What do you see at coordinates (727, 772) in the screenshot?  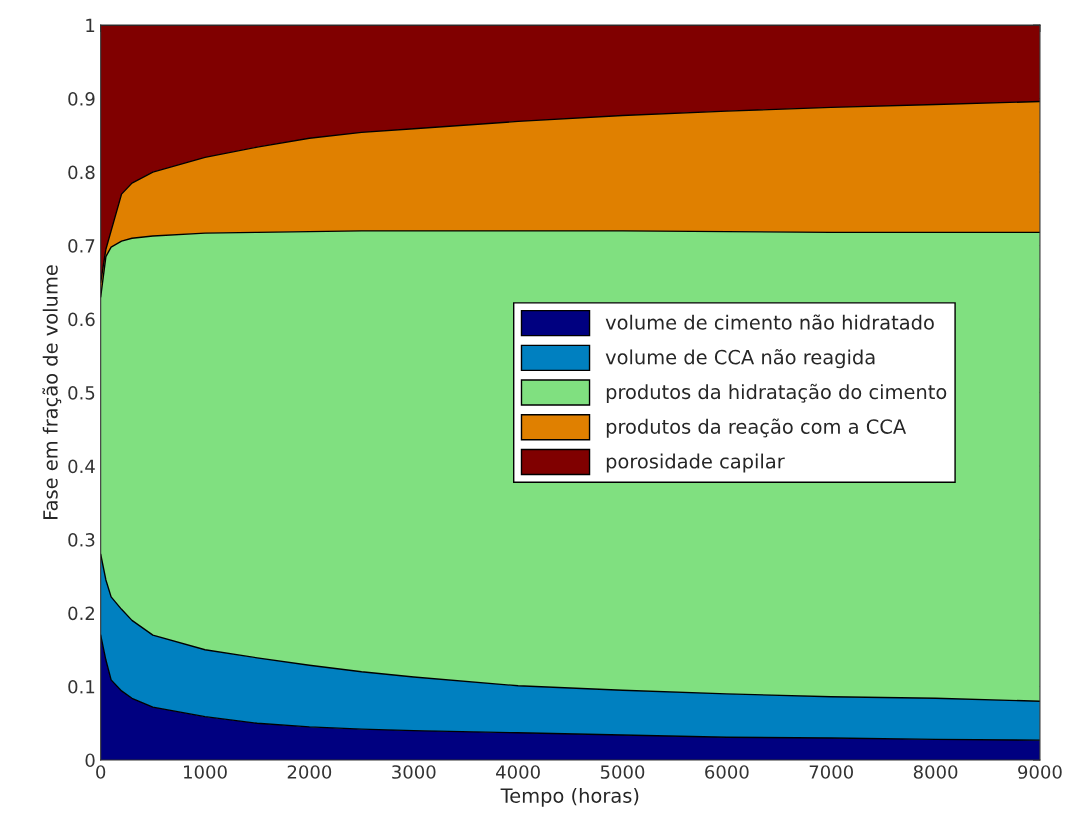 I see `x-tick-label: 6000` at bounding box center [727, 772].